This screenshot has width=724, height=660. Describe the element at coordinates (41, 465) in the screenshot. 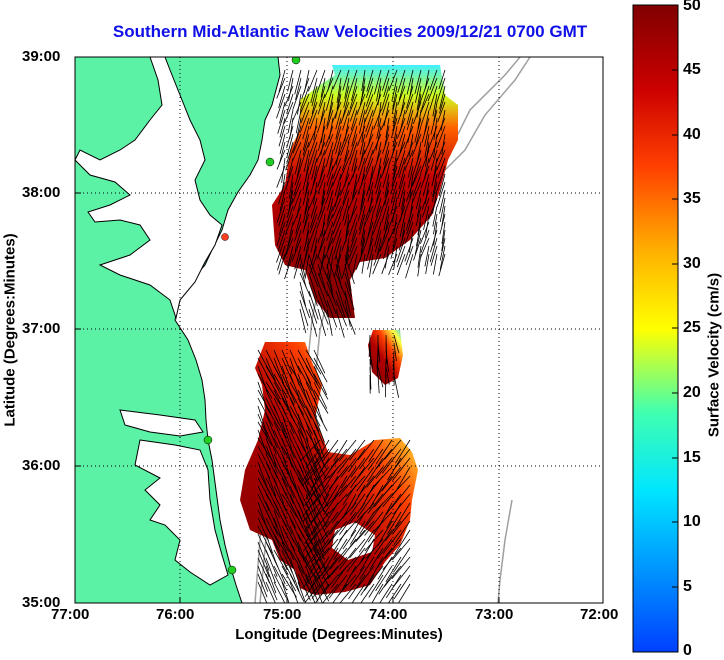

I see `y-tick-label: 36:00` at that location.